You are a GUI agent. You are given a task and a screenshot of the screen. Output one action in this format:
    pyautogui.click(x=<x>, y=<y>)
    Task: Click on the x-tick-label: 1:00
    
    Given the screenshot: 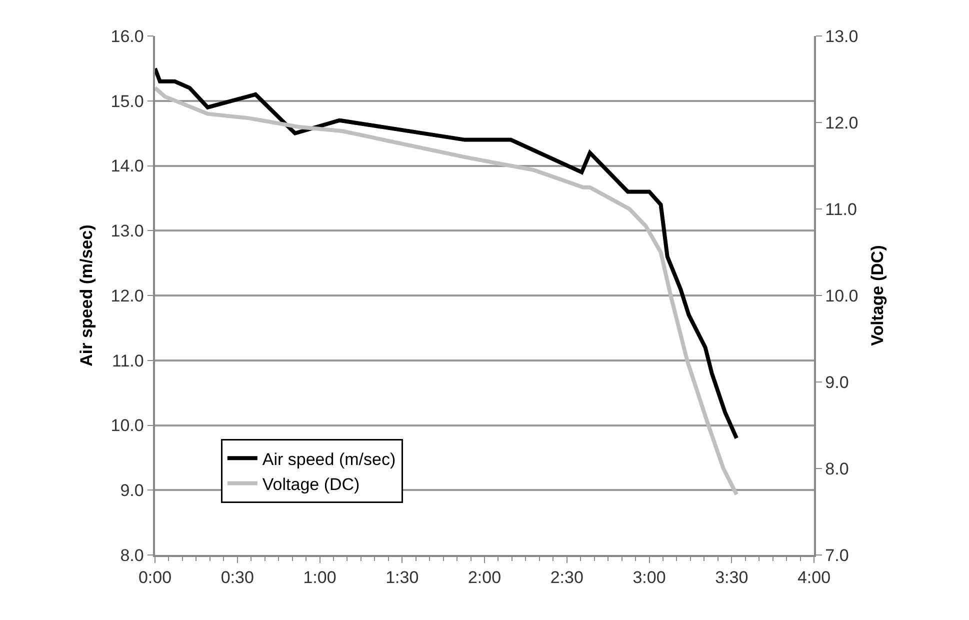 What is the action you would take?
    pyautogui.click(x=319, y=578)
    